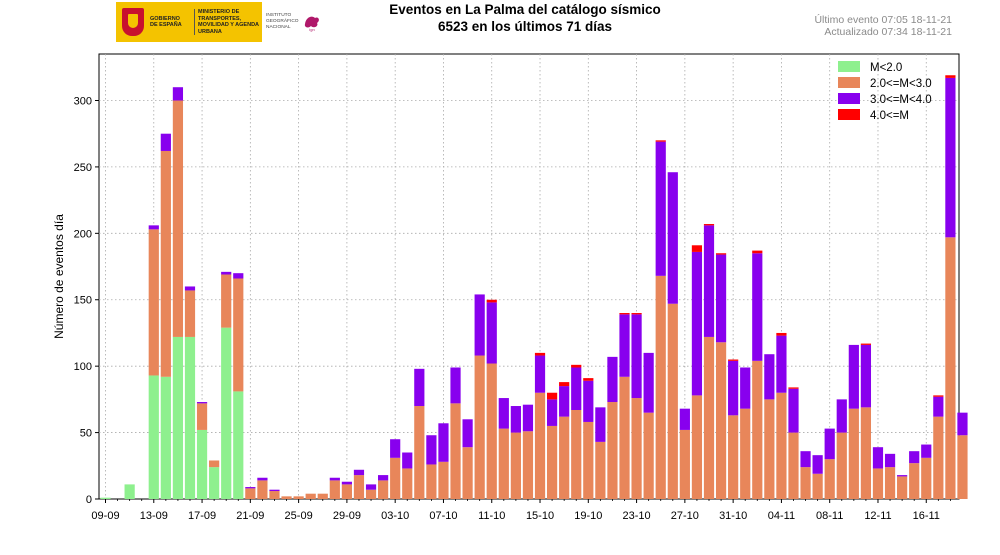  What do you see at coordinates (697, 248) in the screenshot?
I see `bar-28-10-4.0<=M` at bounding box center [697, 248].